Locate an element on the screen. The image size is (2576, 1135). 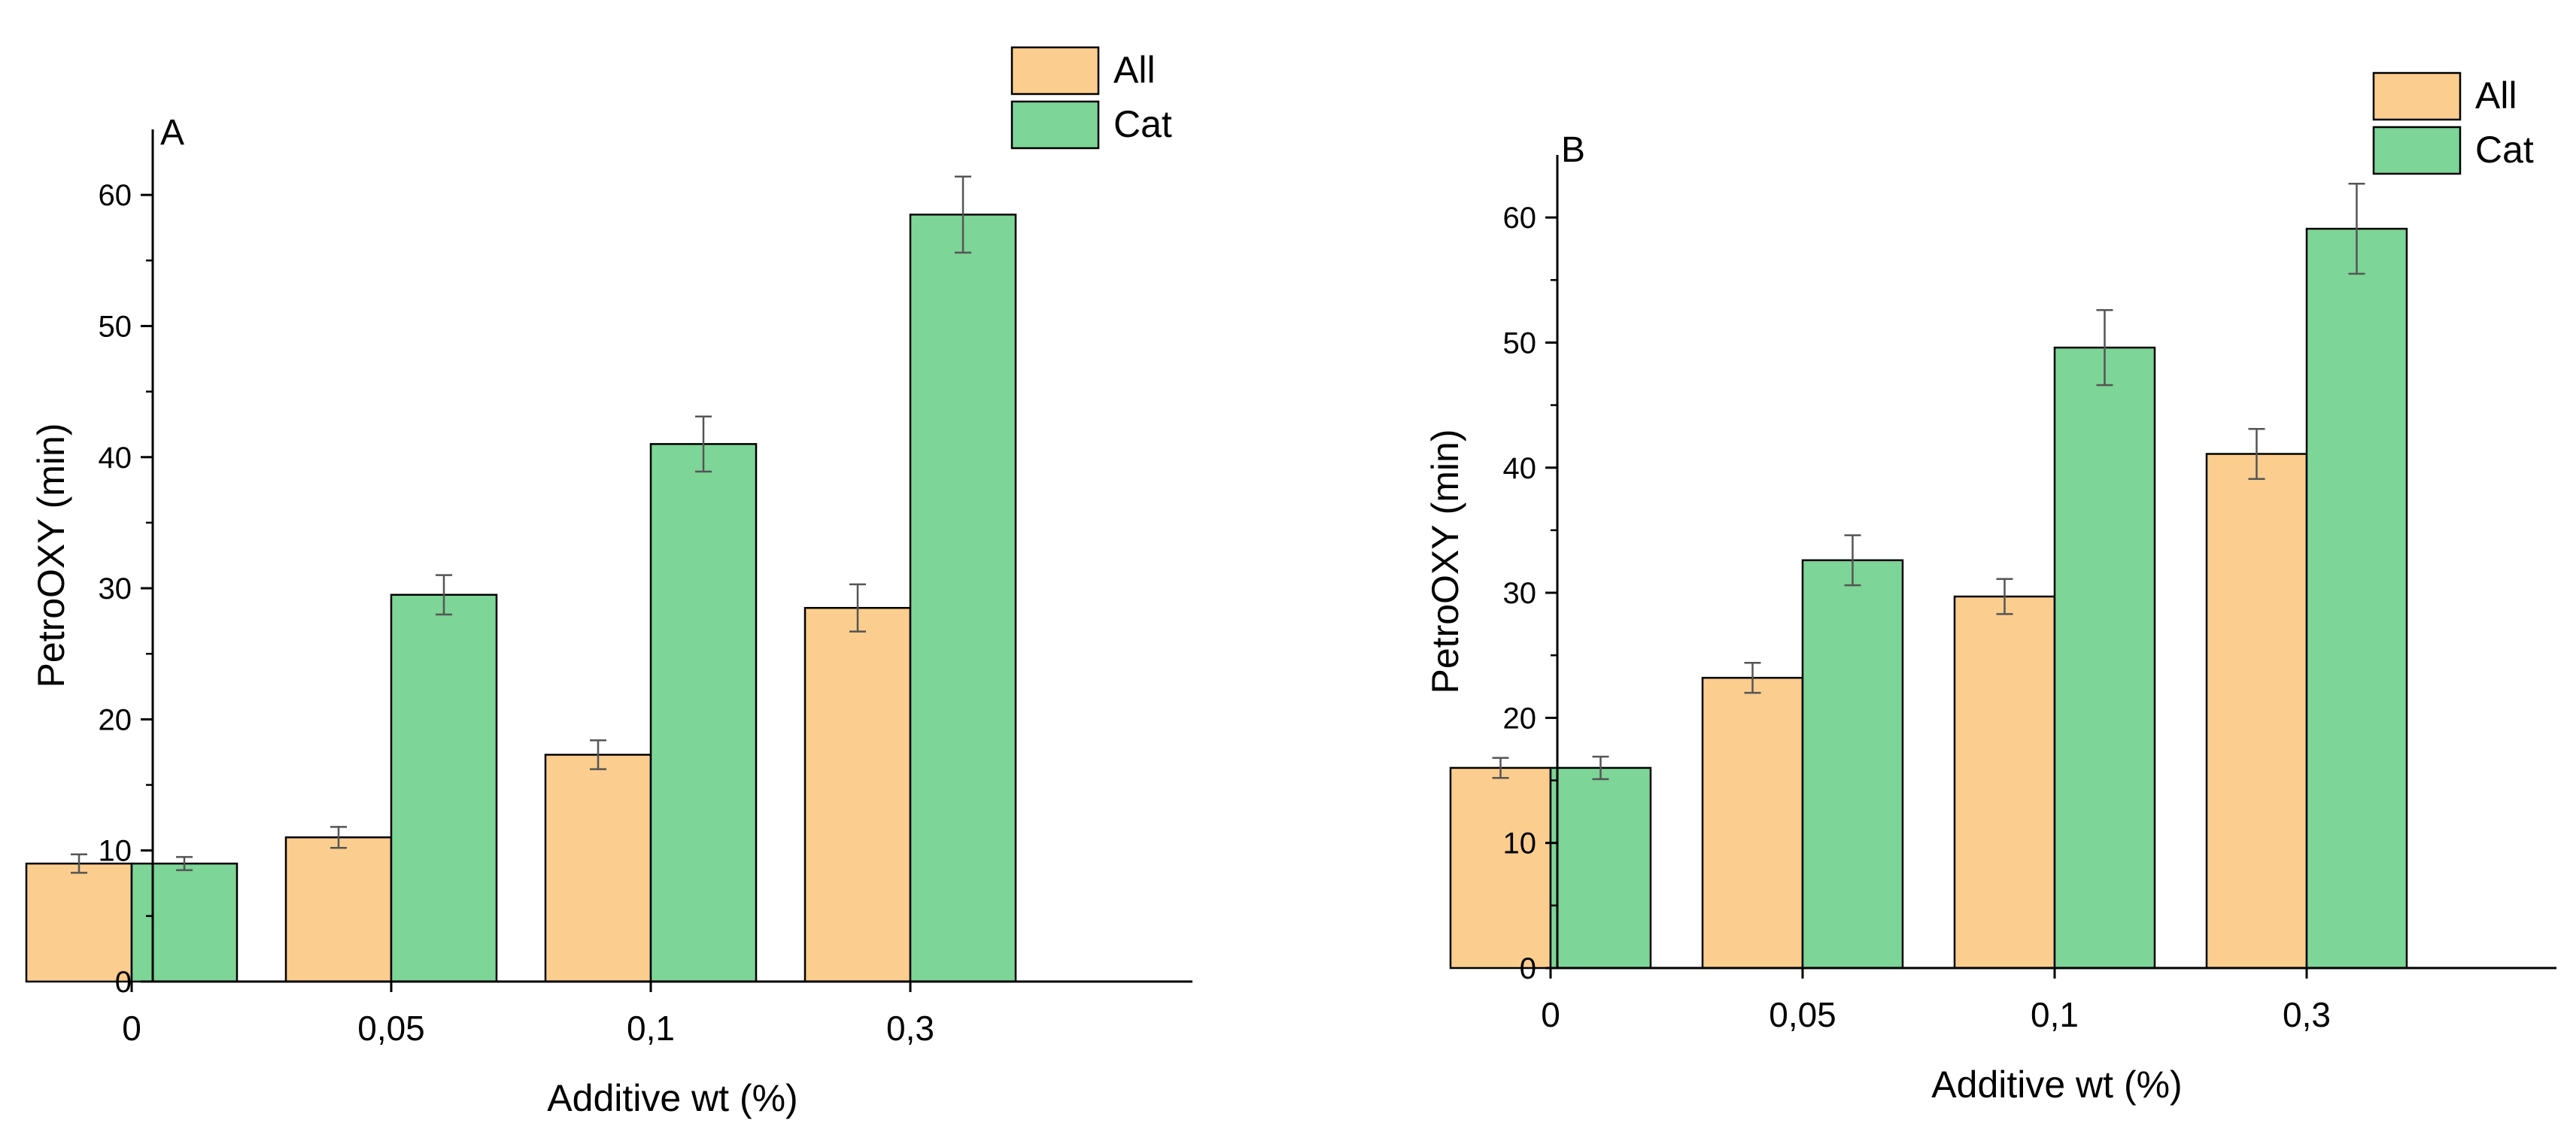
panel-label: A is located at coordinates (172, 133).